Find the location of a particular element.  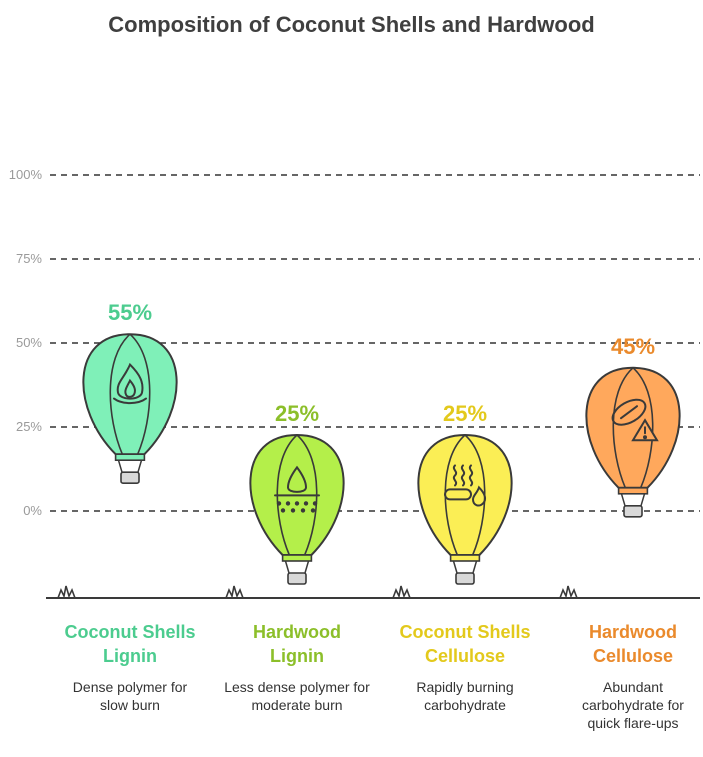

category-description: Dense polymer for slow burn is located at coordinates (130, 696).